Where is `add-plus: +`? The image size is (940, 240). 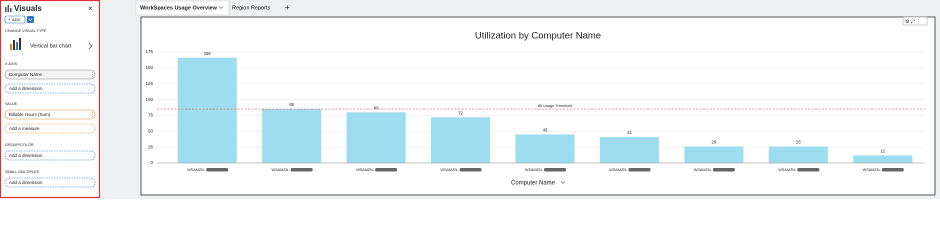 add-plus: + is located at coordinates (9, 19).